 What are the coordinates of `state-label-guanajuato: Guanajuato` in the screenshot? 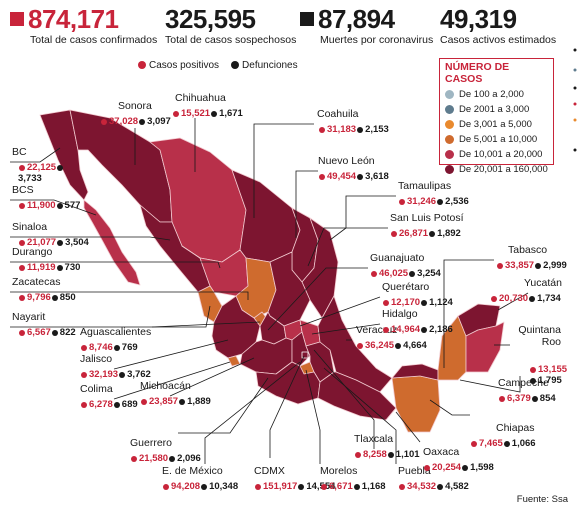 It's located at (397, 258).